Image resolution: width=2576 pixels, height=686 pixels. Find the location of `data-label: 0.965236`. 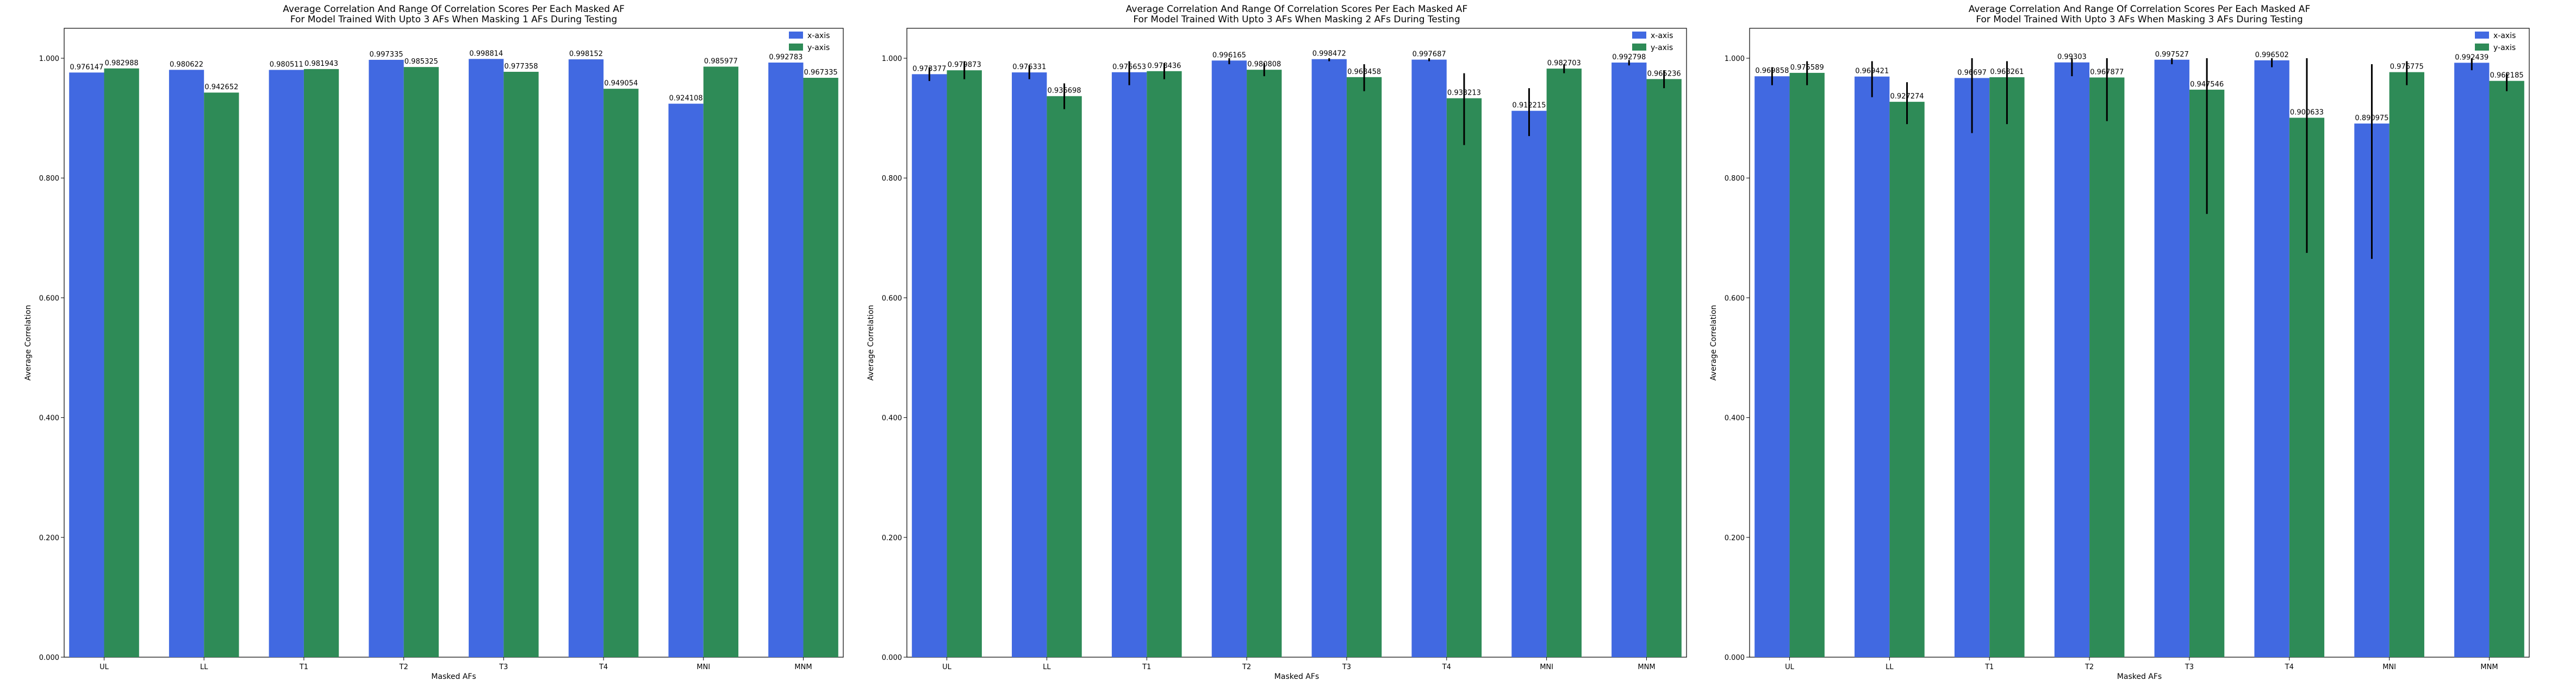

data-label: 0.965236 is located at coordinates (1664, 74).